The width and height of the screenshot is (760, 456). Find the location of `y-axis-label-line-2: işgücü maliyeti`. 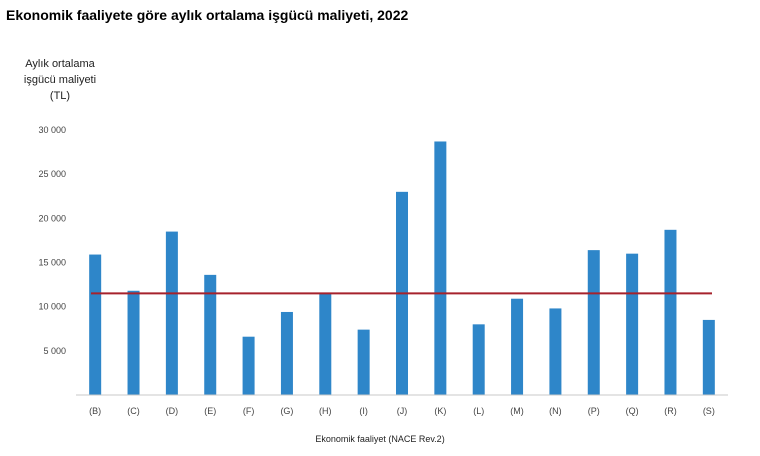

y-axis-label-line-2: işgücü maliyeti is located at coordinates (60, 80).